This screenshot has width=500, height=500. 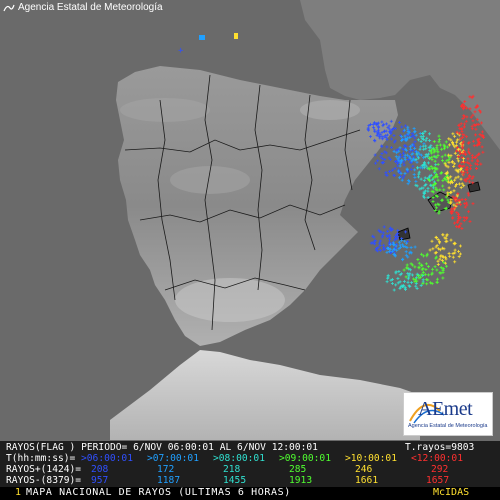 I want to click on aemet-swoosh-icon, so click(x=427, y=413).